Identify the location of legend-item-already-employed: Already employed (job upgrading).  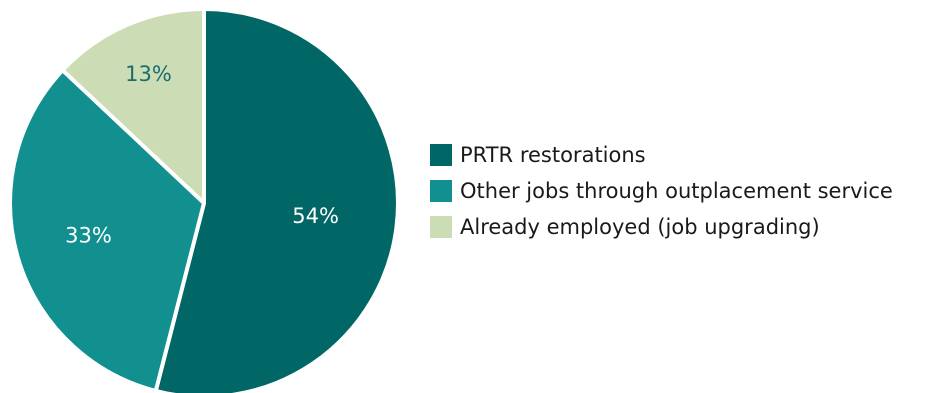
(661, 227).